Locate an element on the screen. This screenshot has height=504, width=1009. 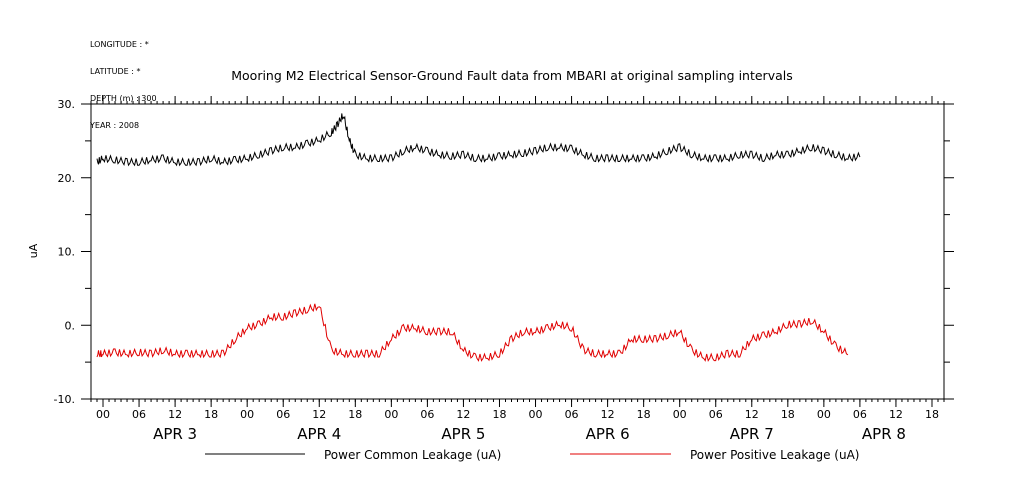
x-day-label: APR 4 is located at coordinates (319, 434).